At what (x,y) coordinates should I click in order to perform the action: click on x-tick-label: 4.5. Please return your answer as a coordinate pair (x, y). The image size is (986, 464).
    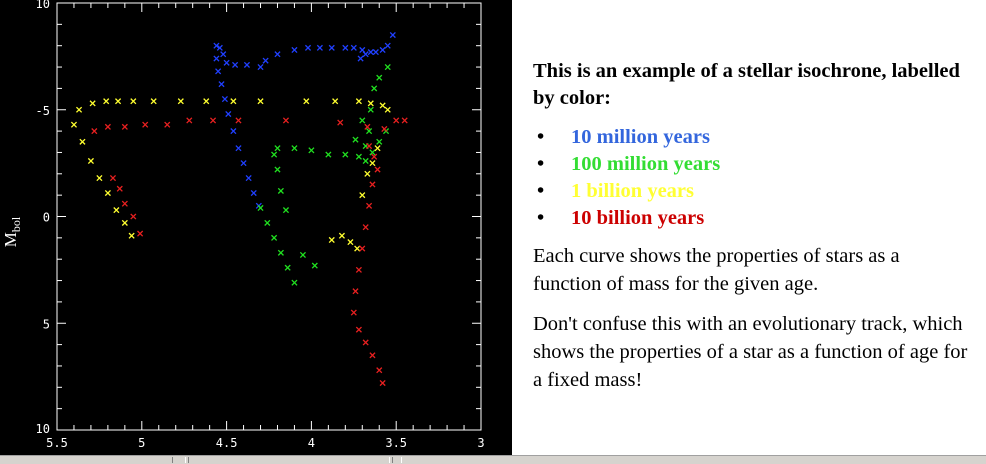
    Looking at the image, I should click on (227, 443).